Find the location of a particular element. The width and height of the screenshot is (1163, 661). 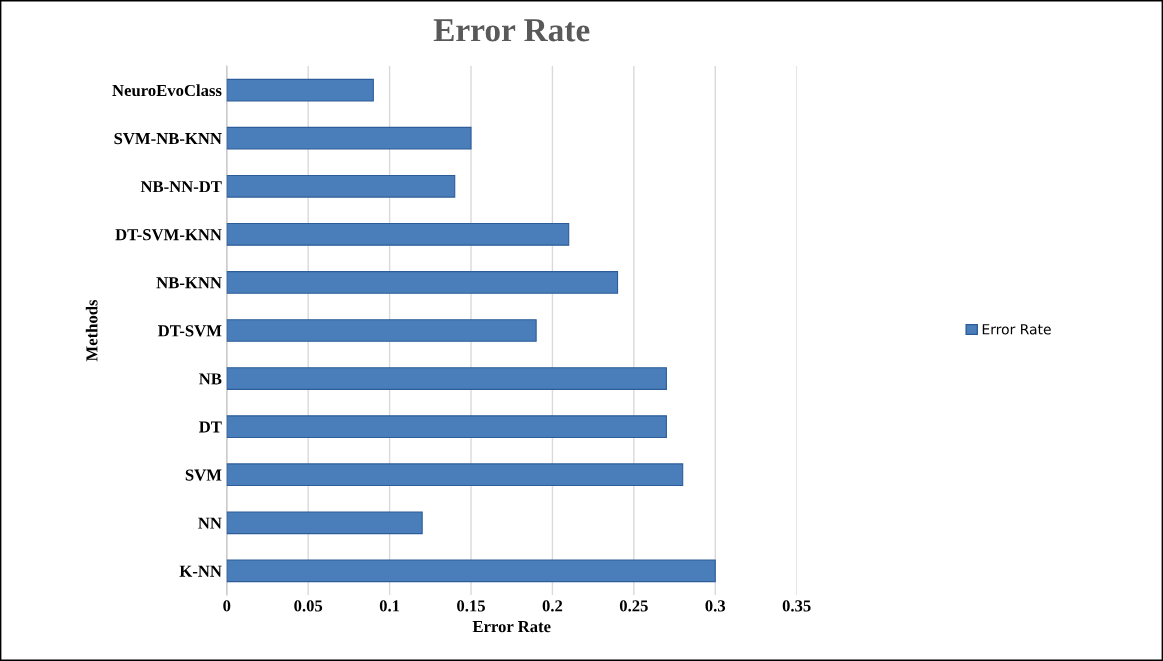

x-axis-title: Error Rate is located at coordinates (511, 627).